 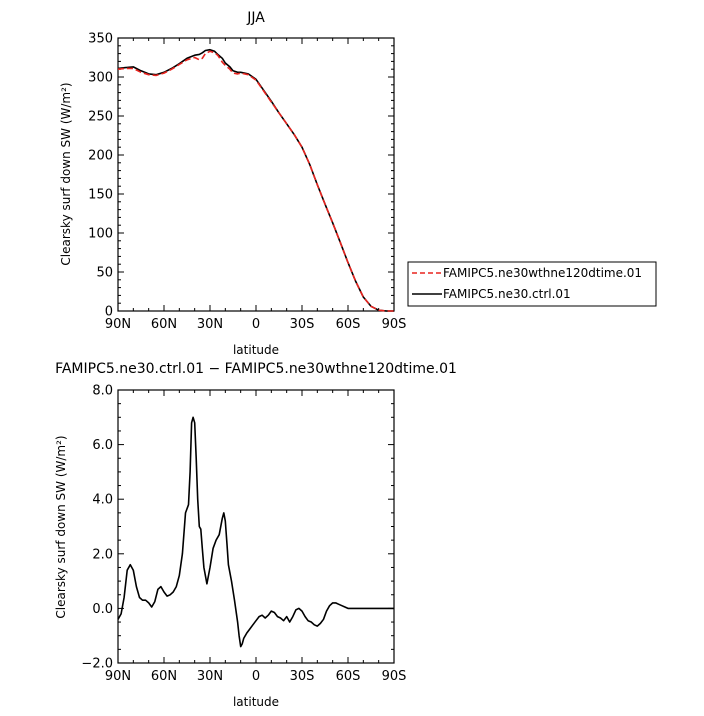 I want to click on bottom-y-tick-label: 0.0, so click(x=102, y=609).